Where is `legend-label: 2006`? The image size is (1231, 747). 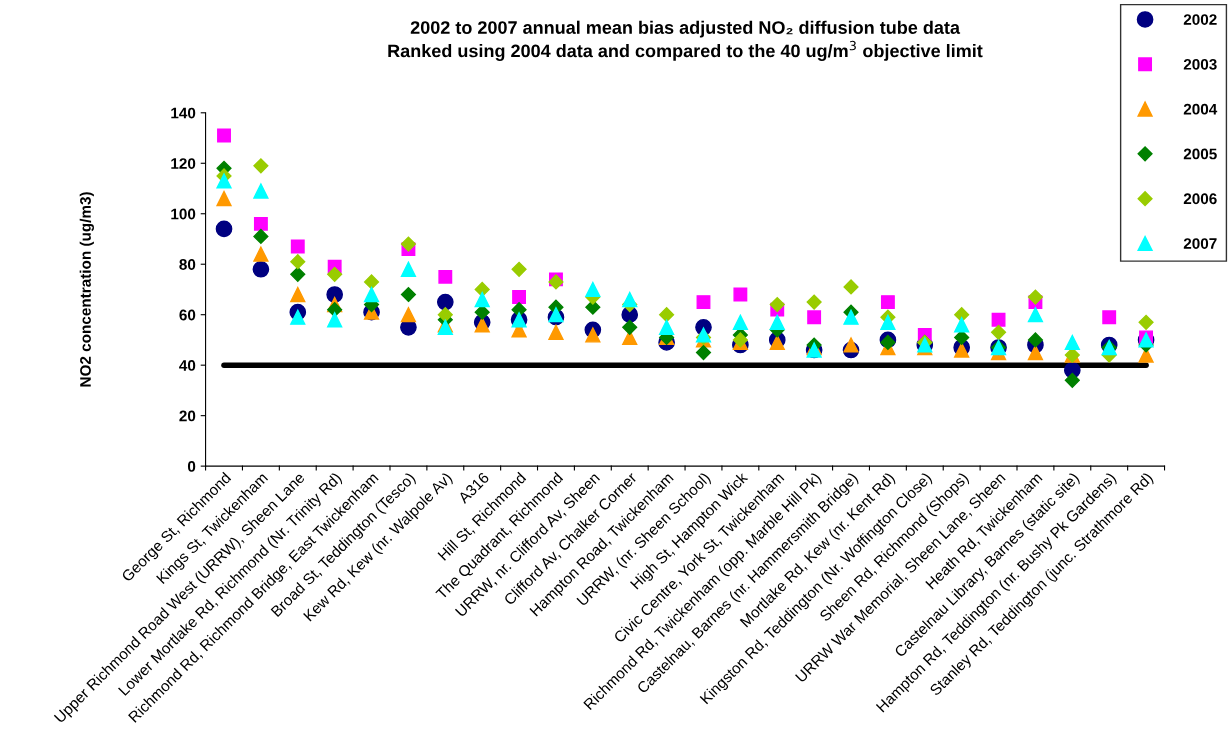
legend-label: 2006 is located at coordinates (1200, 199).